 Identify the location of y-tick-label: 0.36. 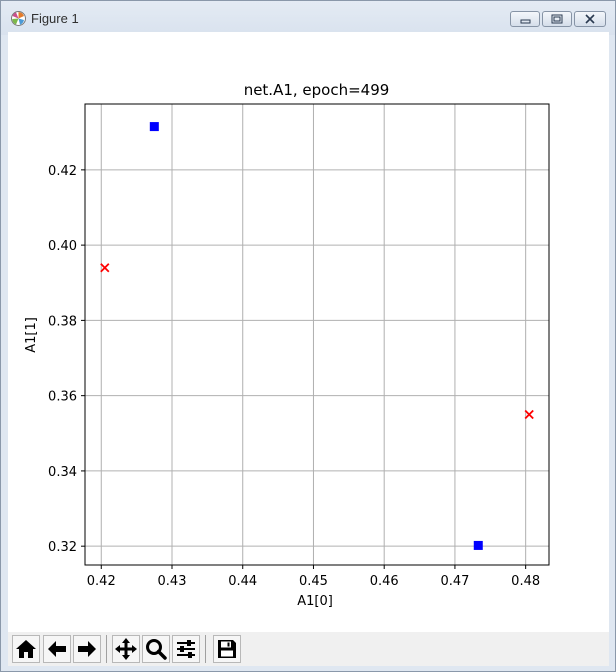
(62, 397).